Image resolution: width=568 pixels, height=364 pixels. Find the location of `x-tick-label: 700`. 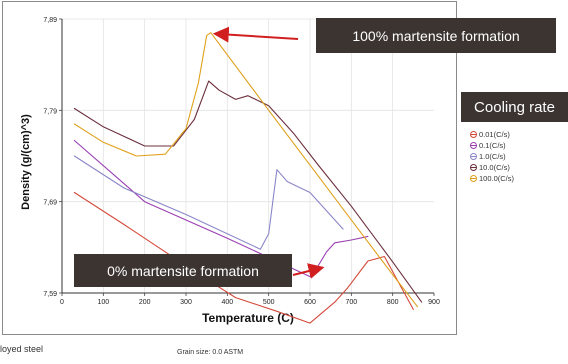

x-tick-label: 700 is located at coordinates (351, 302).